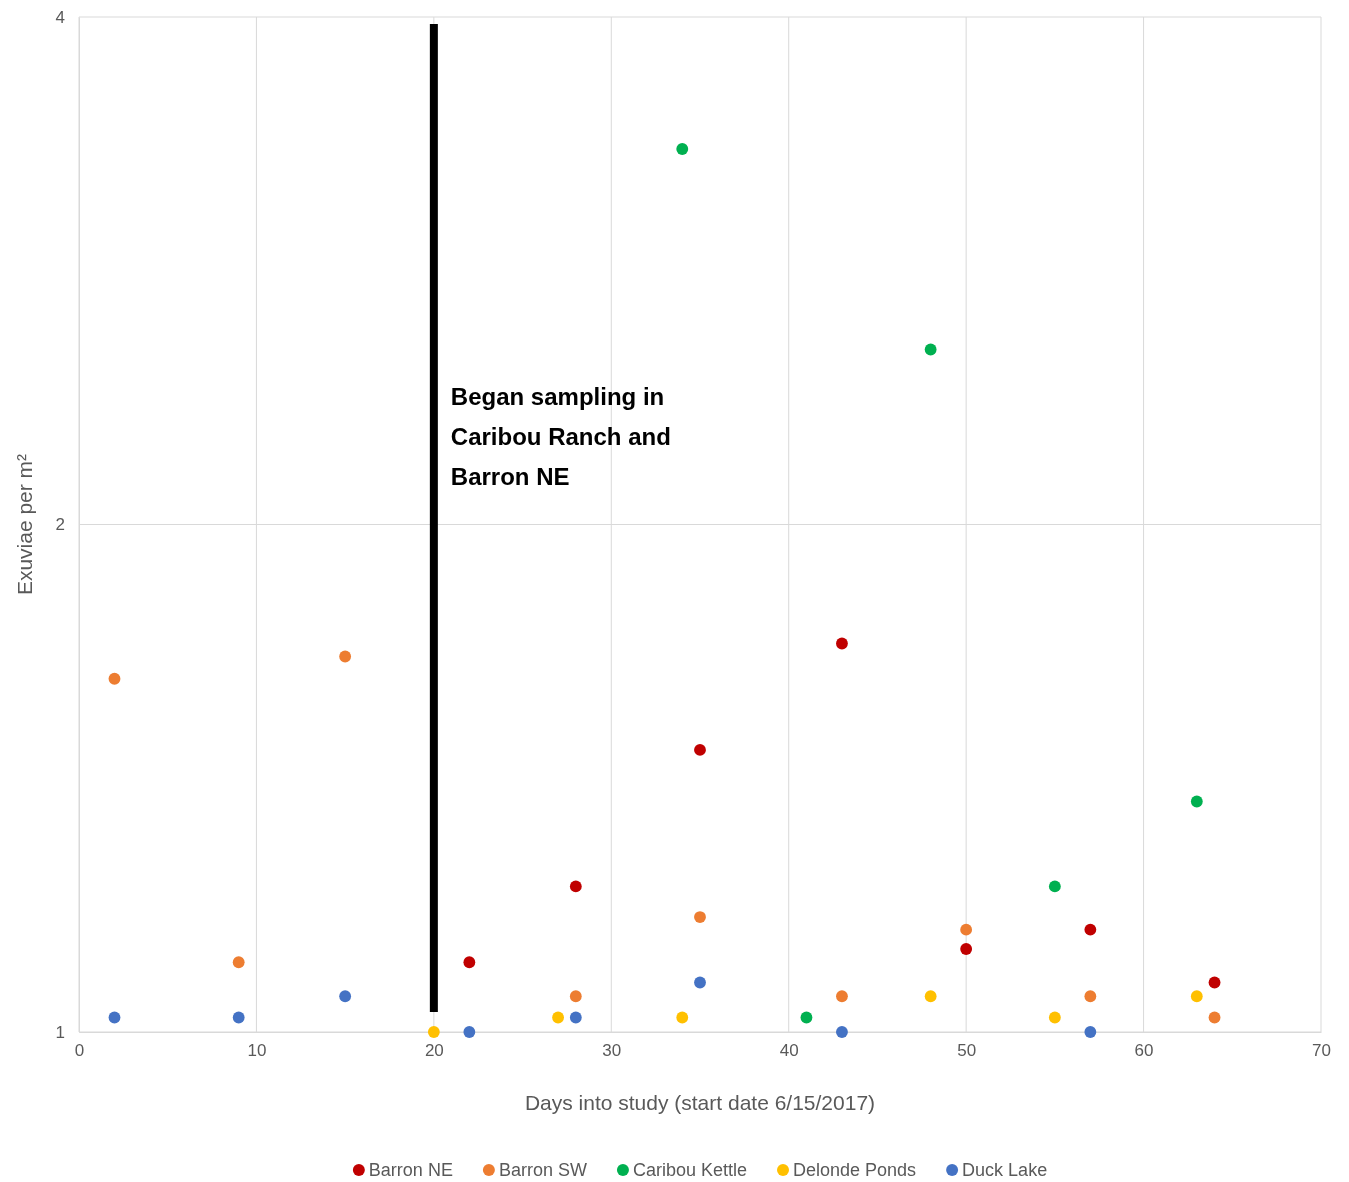  Describe the element at coordinates (60, 17) in the screenshot. I see `y-tick-label: 4` at that location.